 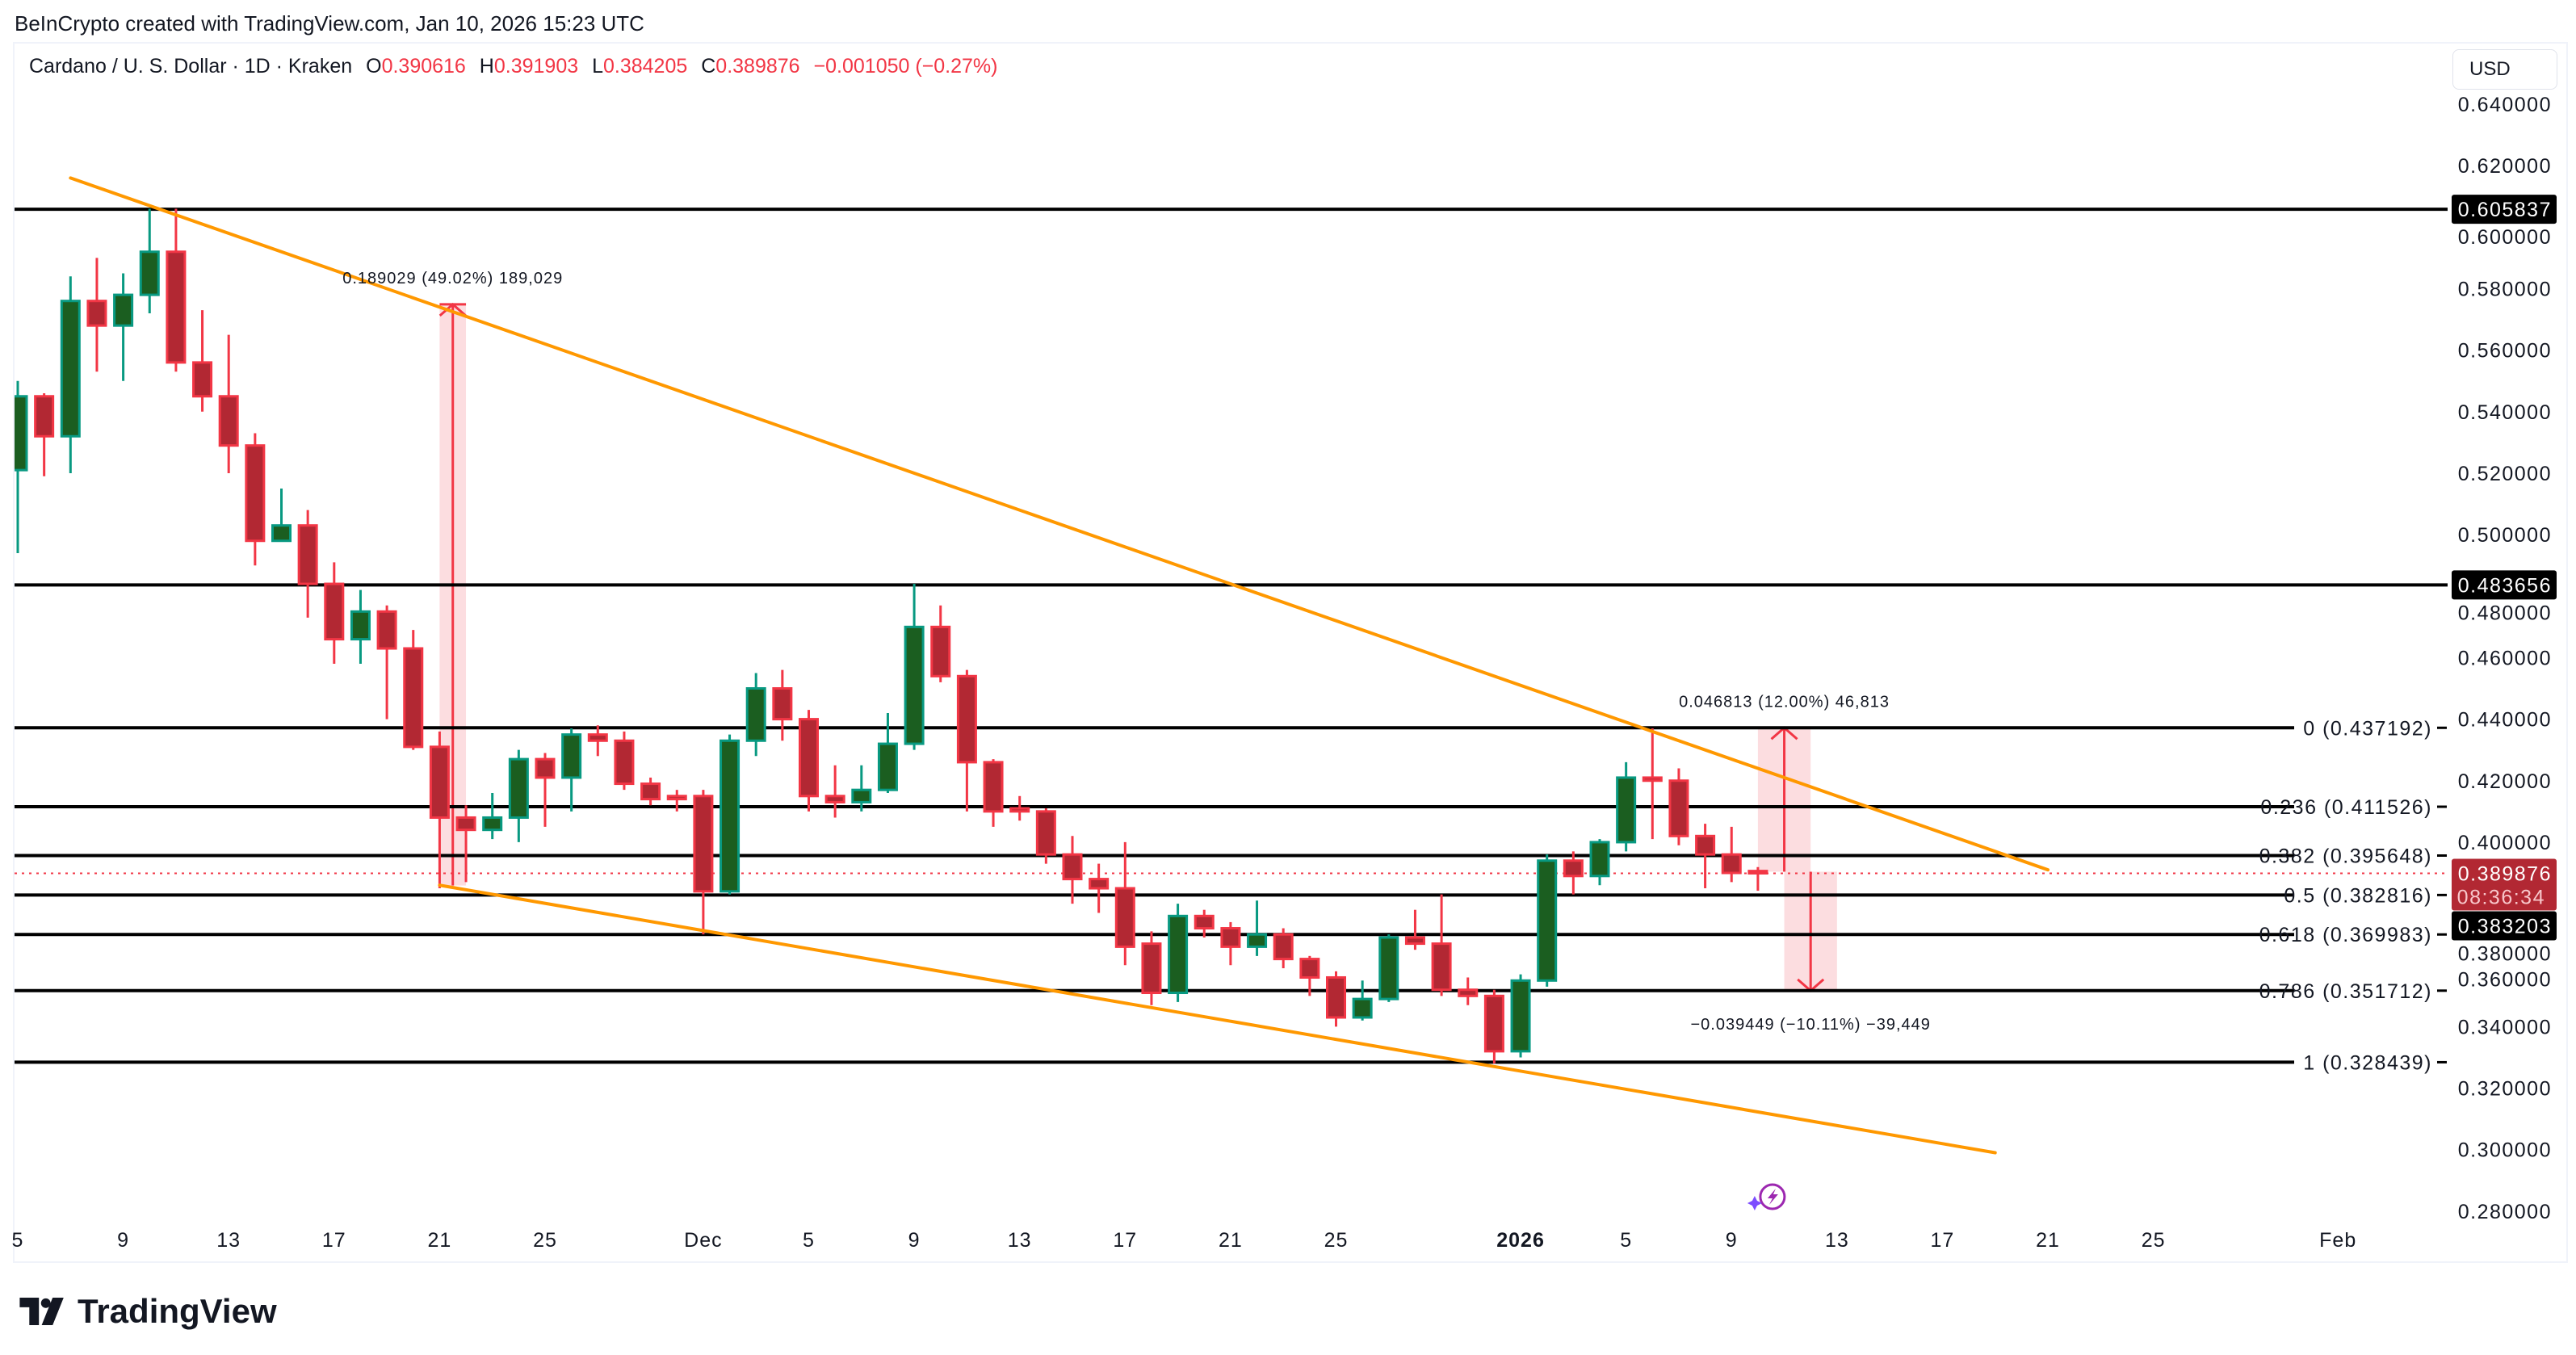 I want to click on level-price-badge: 0.483656, so click(x=2505, y=585).